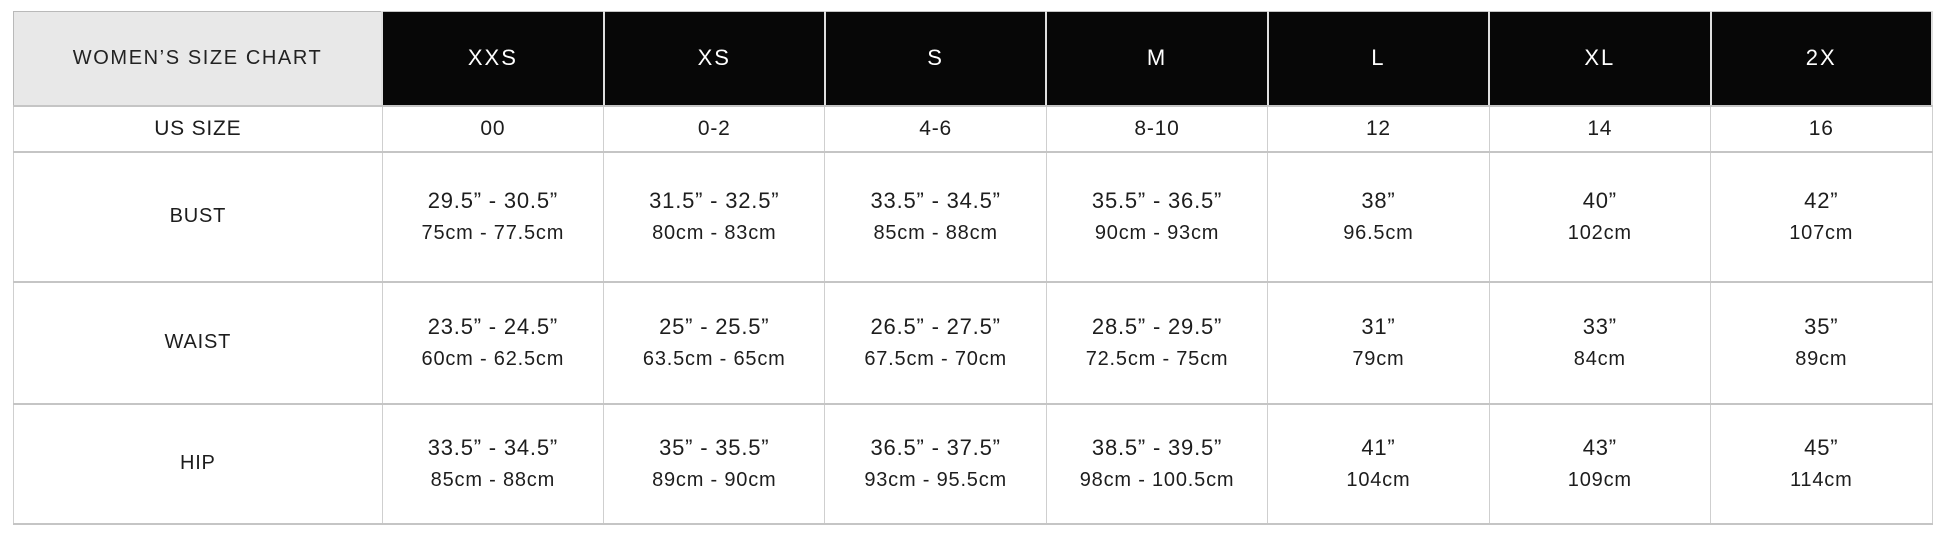 The width and height of the screenshot is (1946, 560). What do you see at coordinates (1821, 128) in the screenshot?
I see `us-size-value: 16` at bounding box center [1821, 128].